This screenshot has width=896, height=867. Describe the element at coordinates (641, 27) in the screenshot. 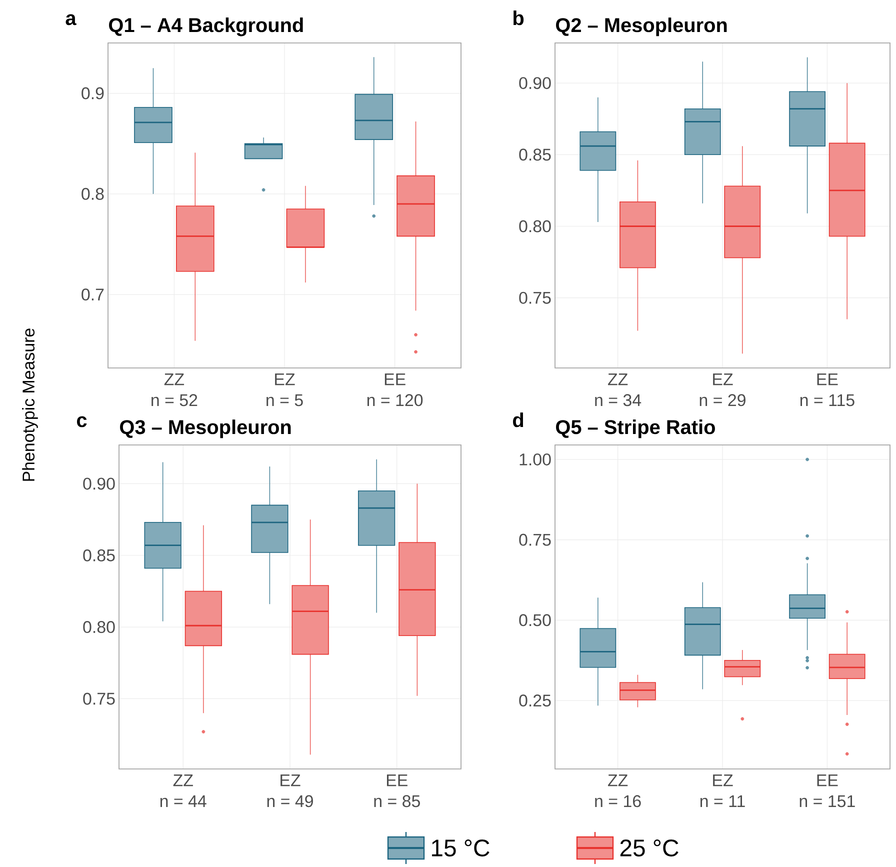

I see `chart-title: Q2 – Mesopleuron` at that location.